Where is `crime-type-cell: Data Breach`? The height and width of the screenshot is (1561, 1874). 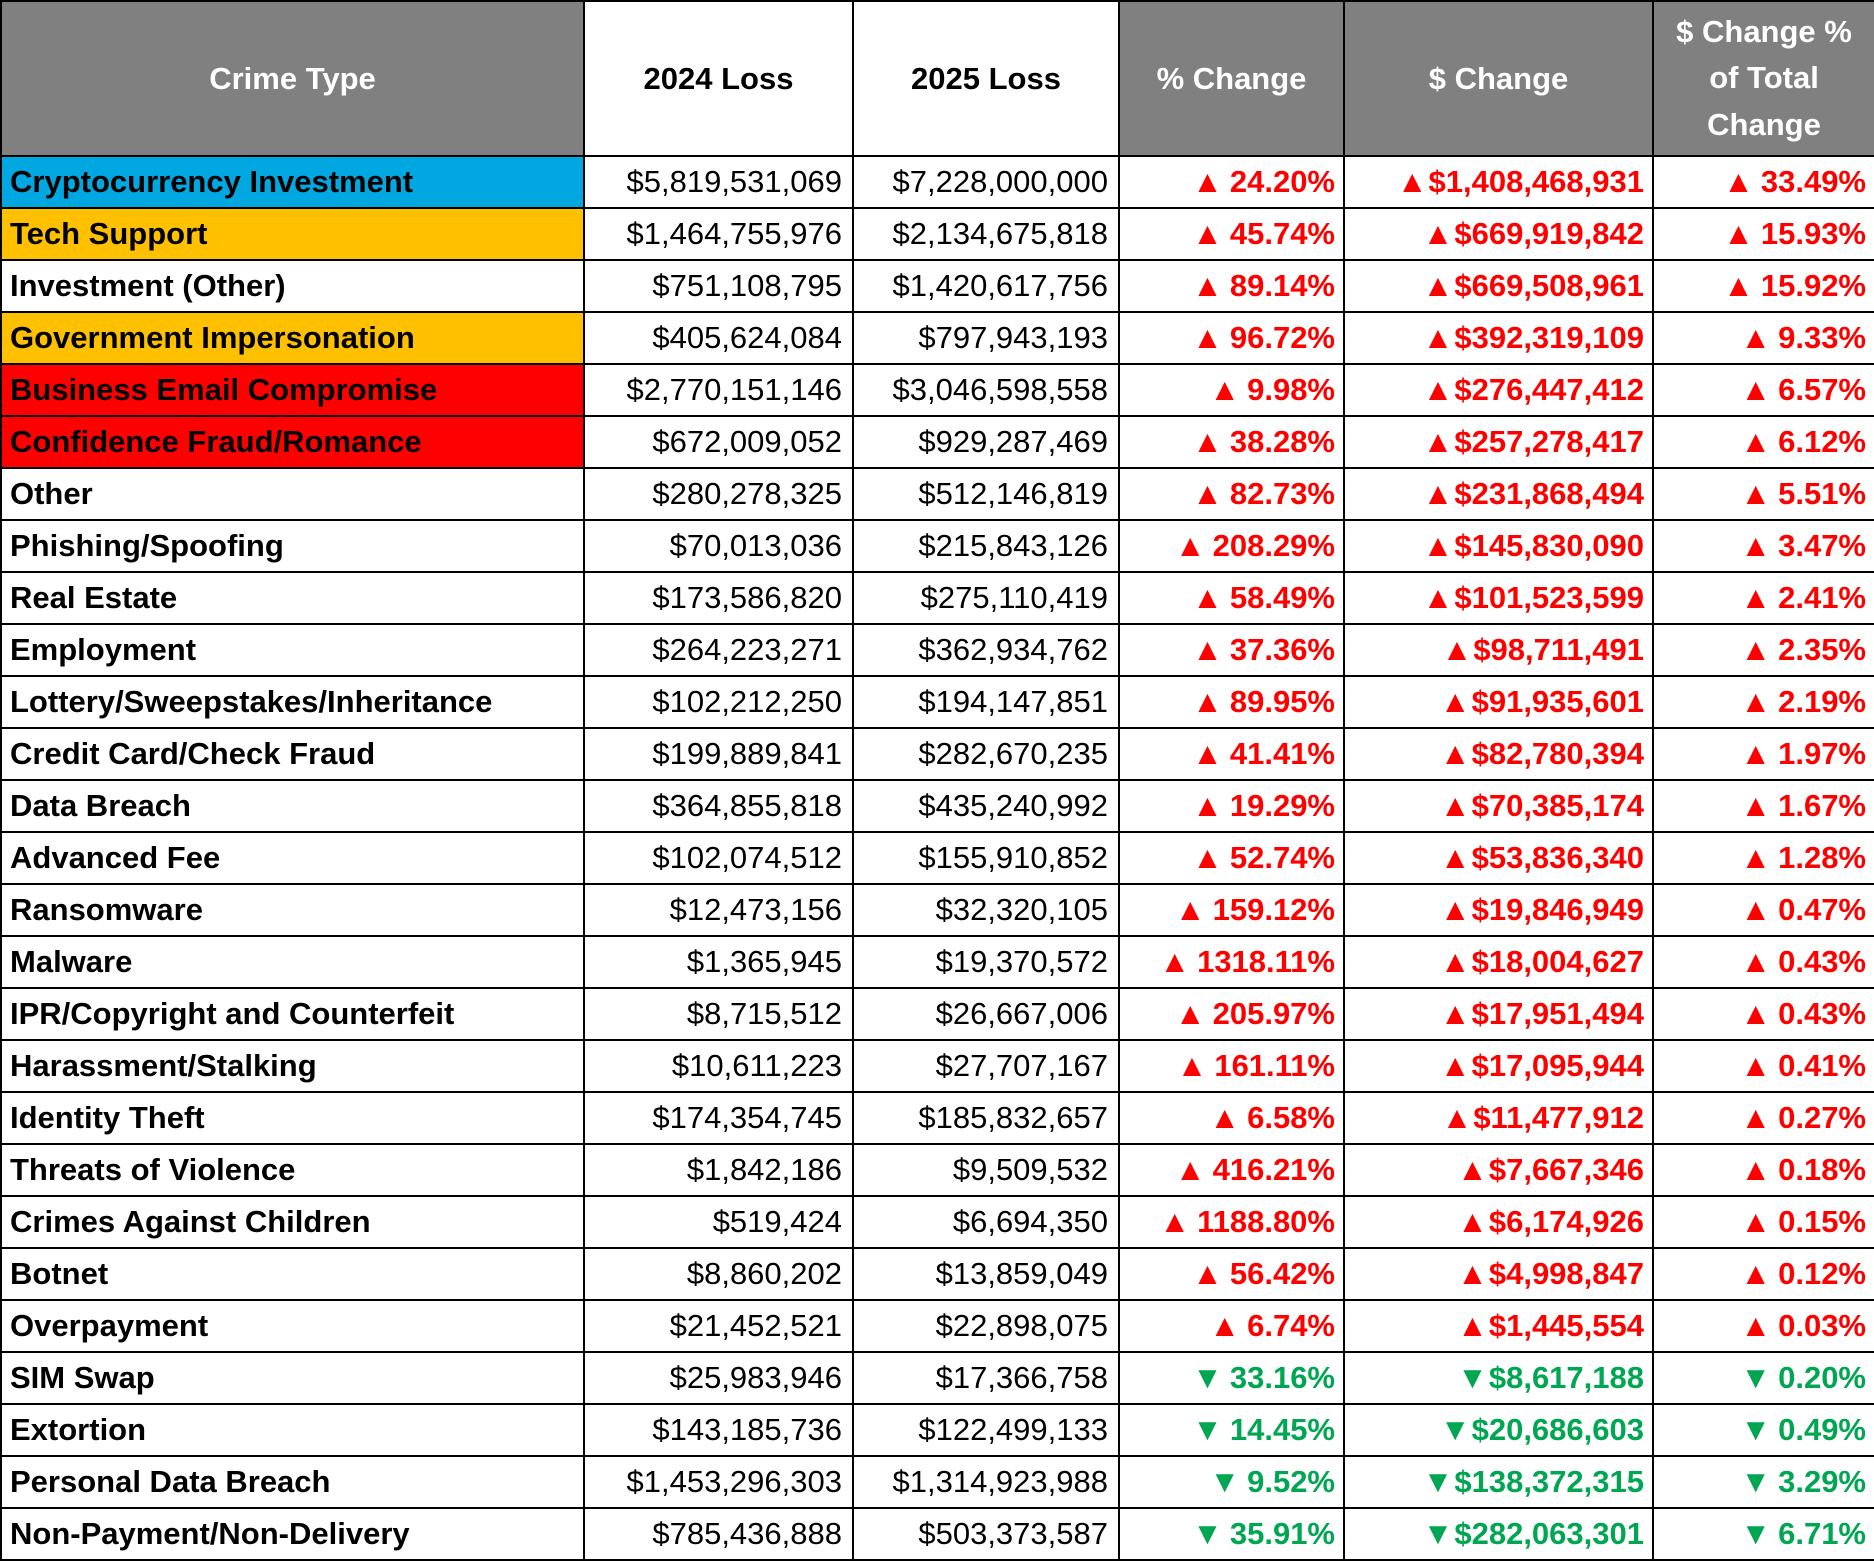 crime-type-cell: Data Breach is located at coordinates (292, 806).